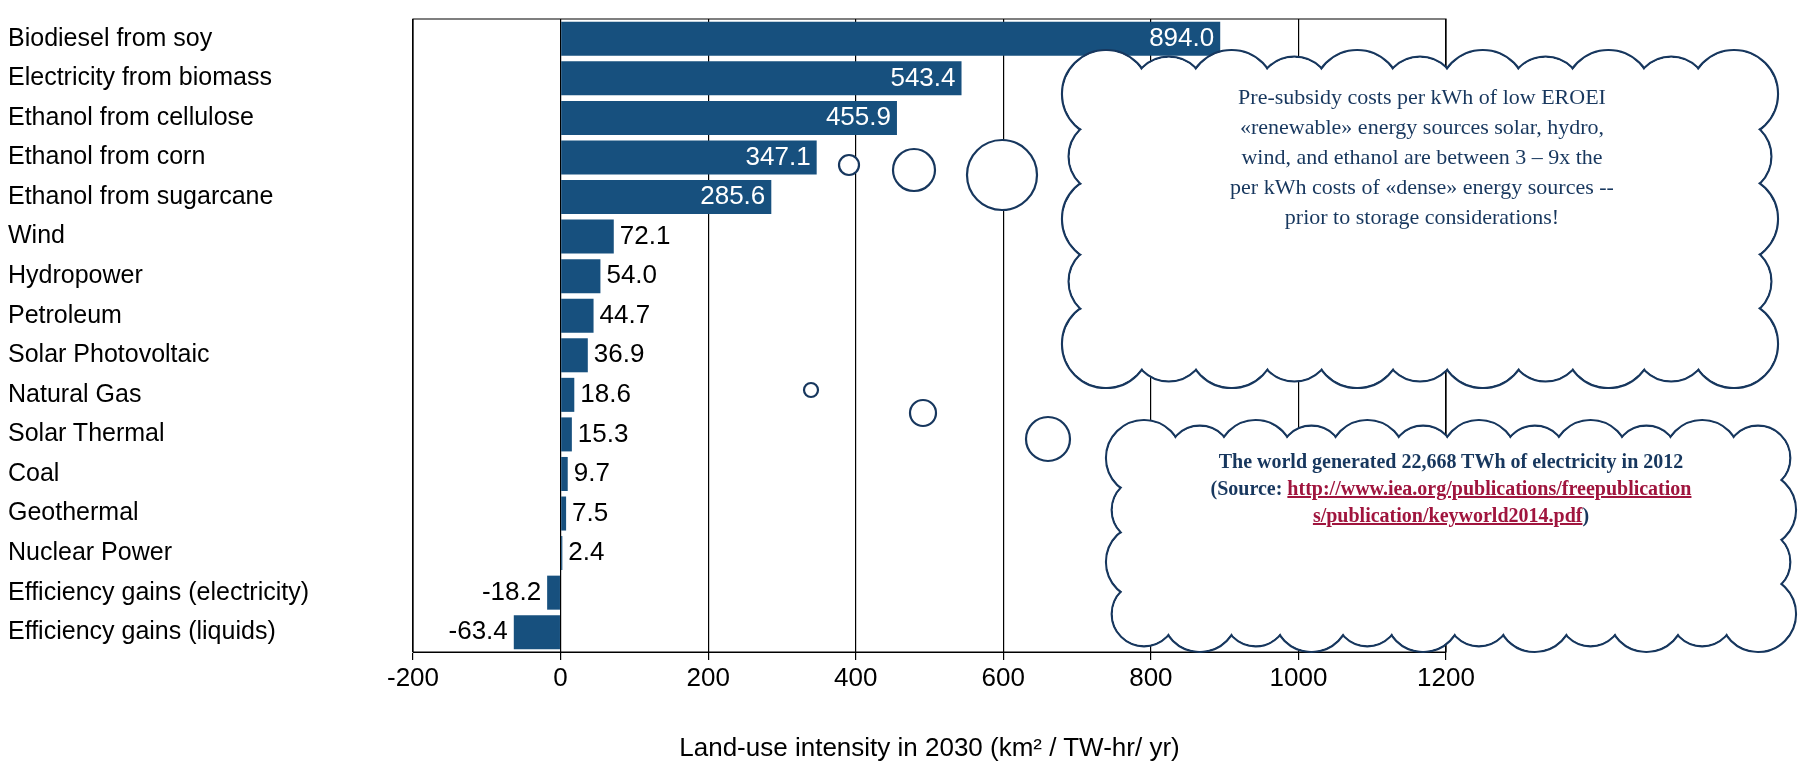 This screenshot has height=774, width=1810. I want to click on y-tick-label: Electricity from biomass, so click(140, 76).